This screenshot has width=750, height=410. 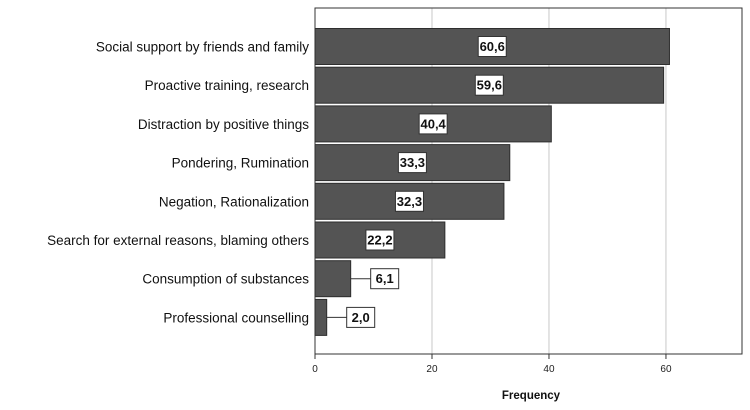 I want to click on x-axis-title: Frequency, so click(x=531, y=396).